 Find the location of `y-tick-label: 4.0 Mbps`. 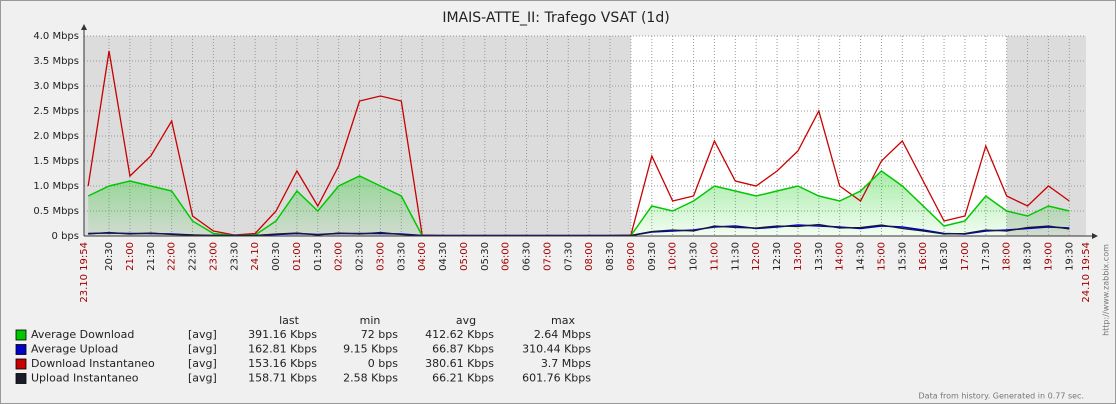

y-tick-label: 4.0 Mbps is located at coordinates (56, 36).